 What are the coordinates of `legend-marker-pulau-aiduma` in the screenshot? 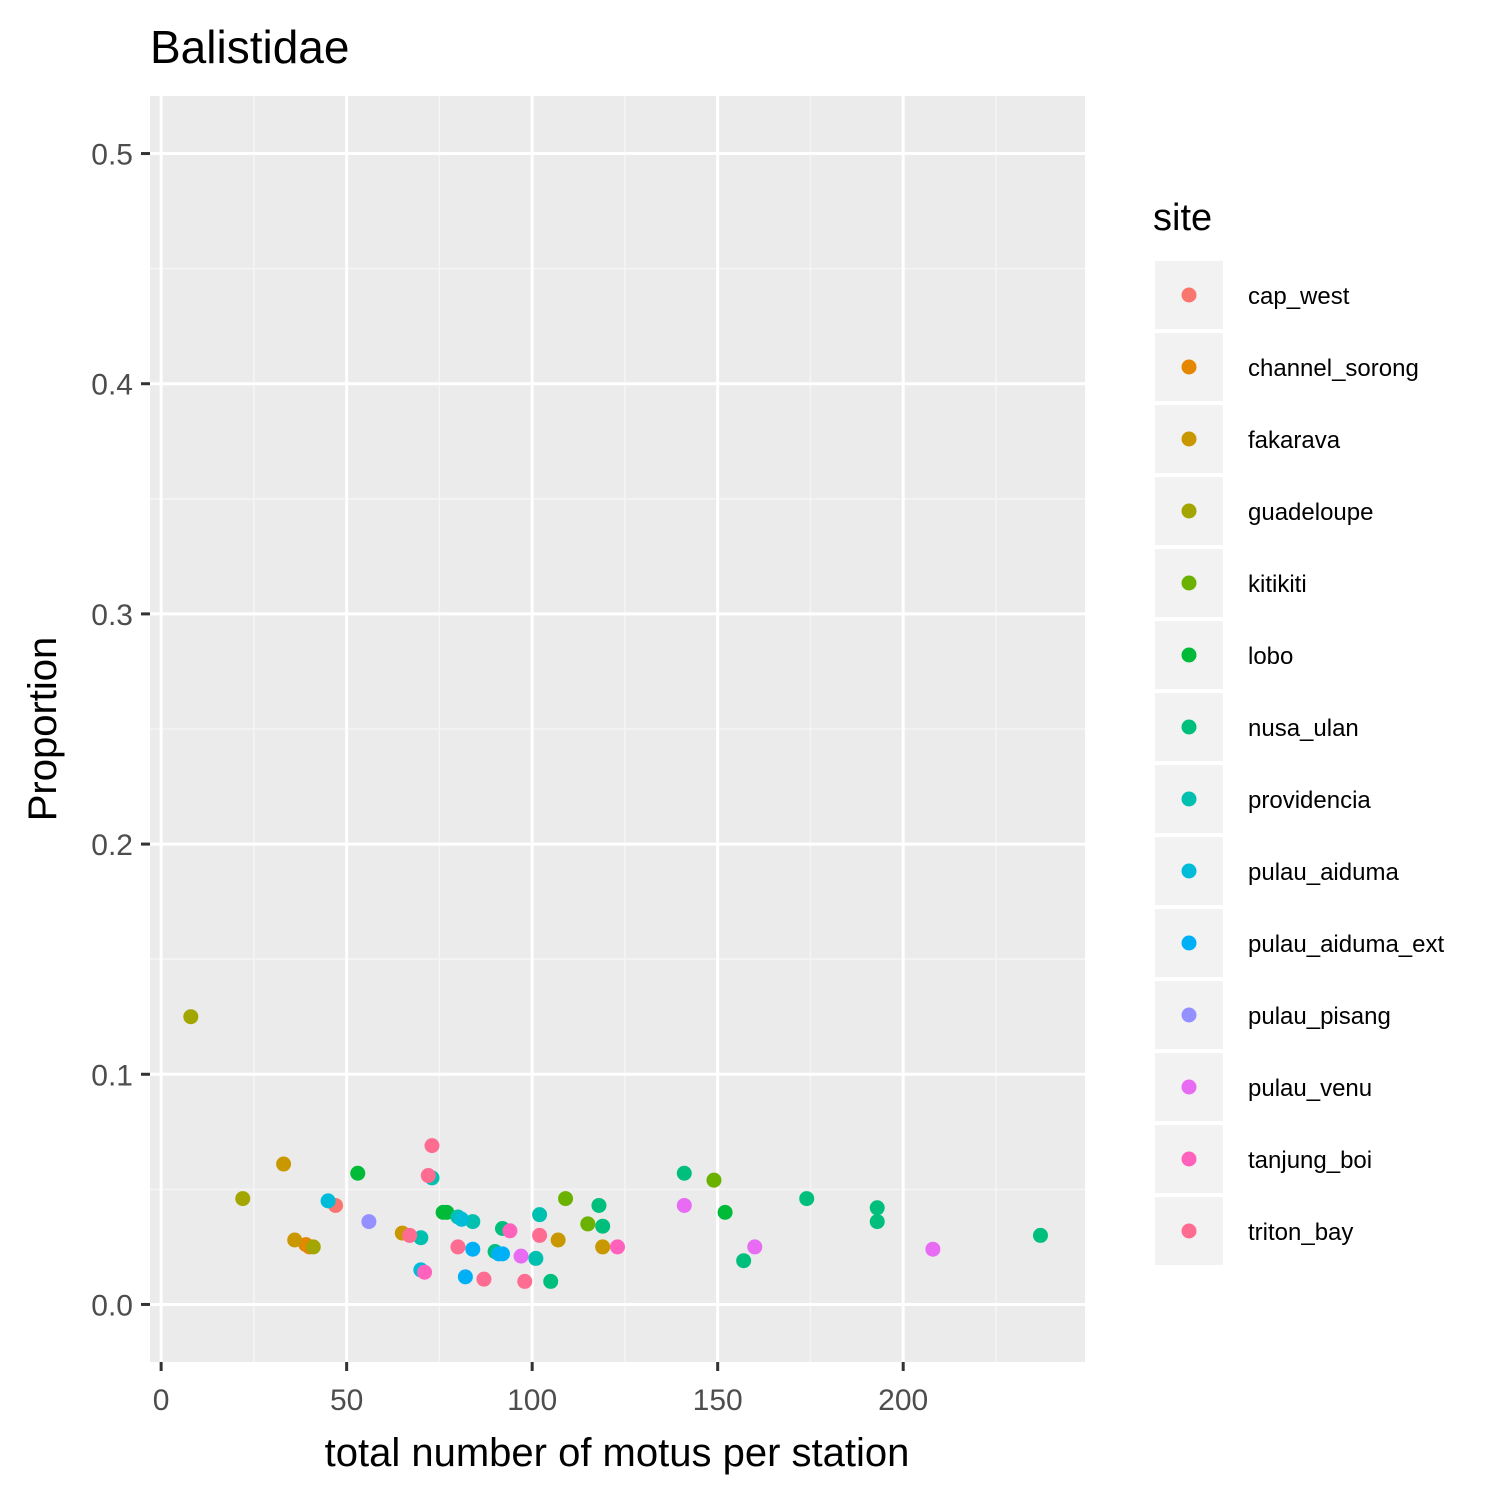 It's located at (1189, 871).